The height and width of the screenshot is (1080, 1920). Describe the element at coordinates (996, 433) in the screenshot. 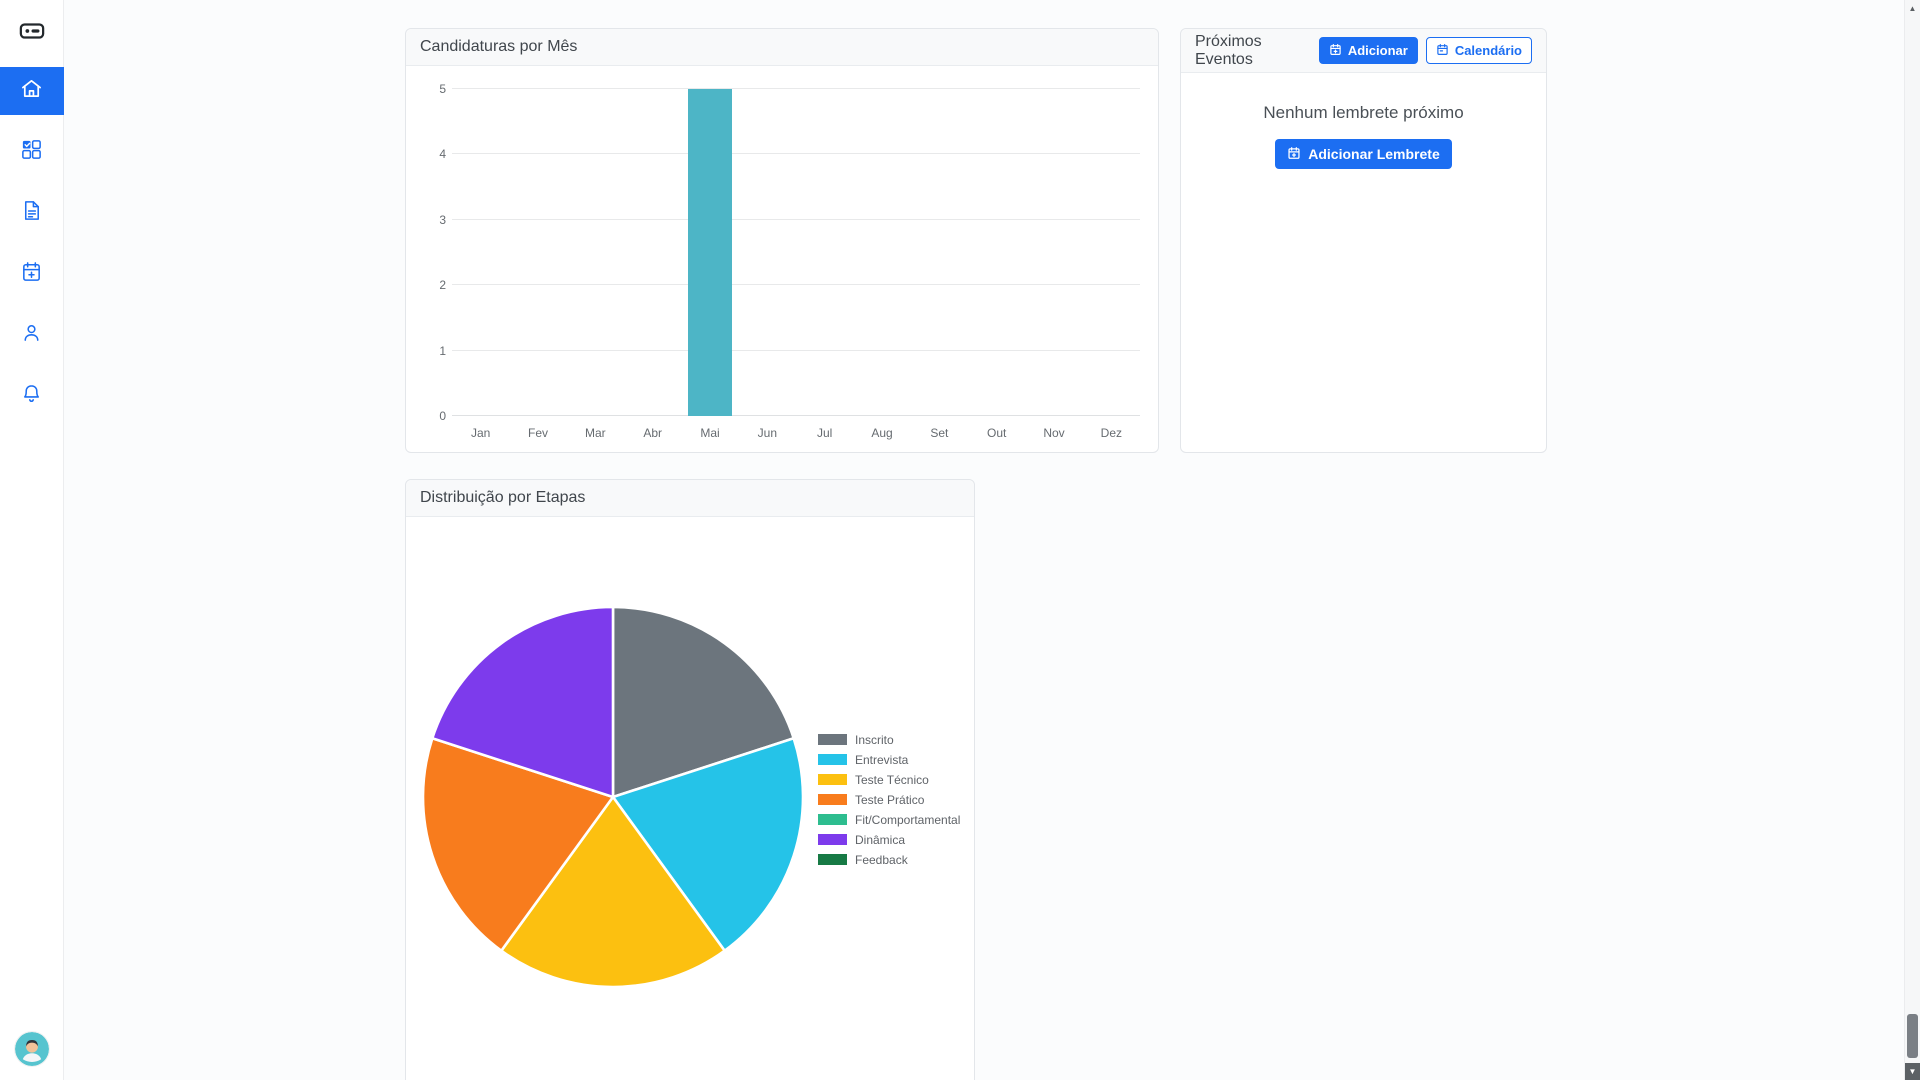

I see `x-tick-label: Out` at that location.